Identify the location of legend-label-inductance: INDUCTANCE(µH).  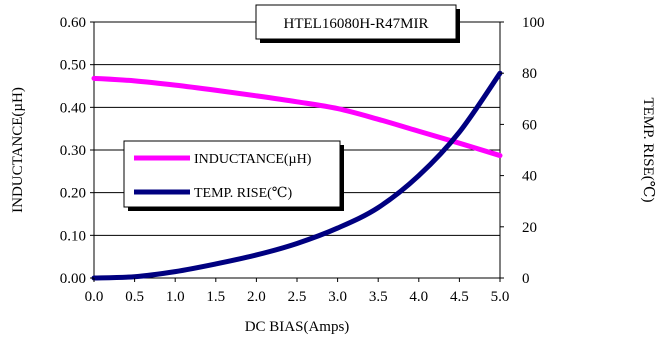
(253, 159).